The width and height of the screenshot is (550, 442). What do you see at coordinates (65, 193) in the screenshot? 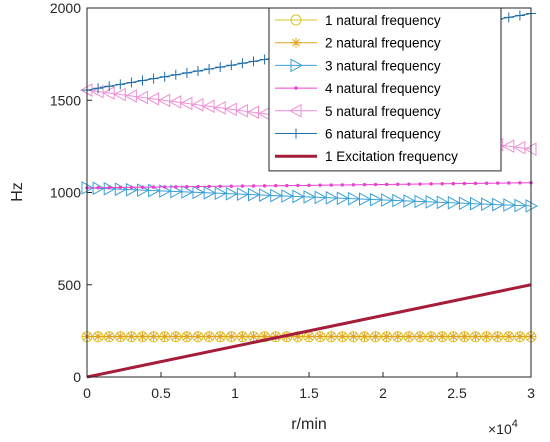
I see `y-tick-label: 1000` at bounding box center [65, 193].